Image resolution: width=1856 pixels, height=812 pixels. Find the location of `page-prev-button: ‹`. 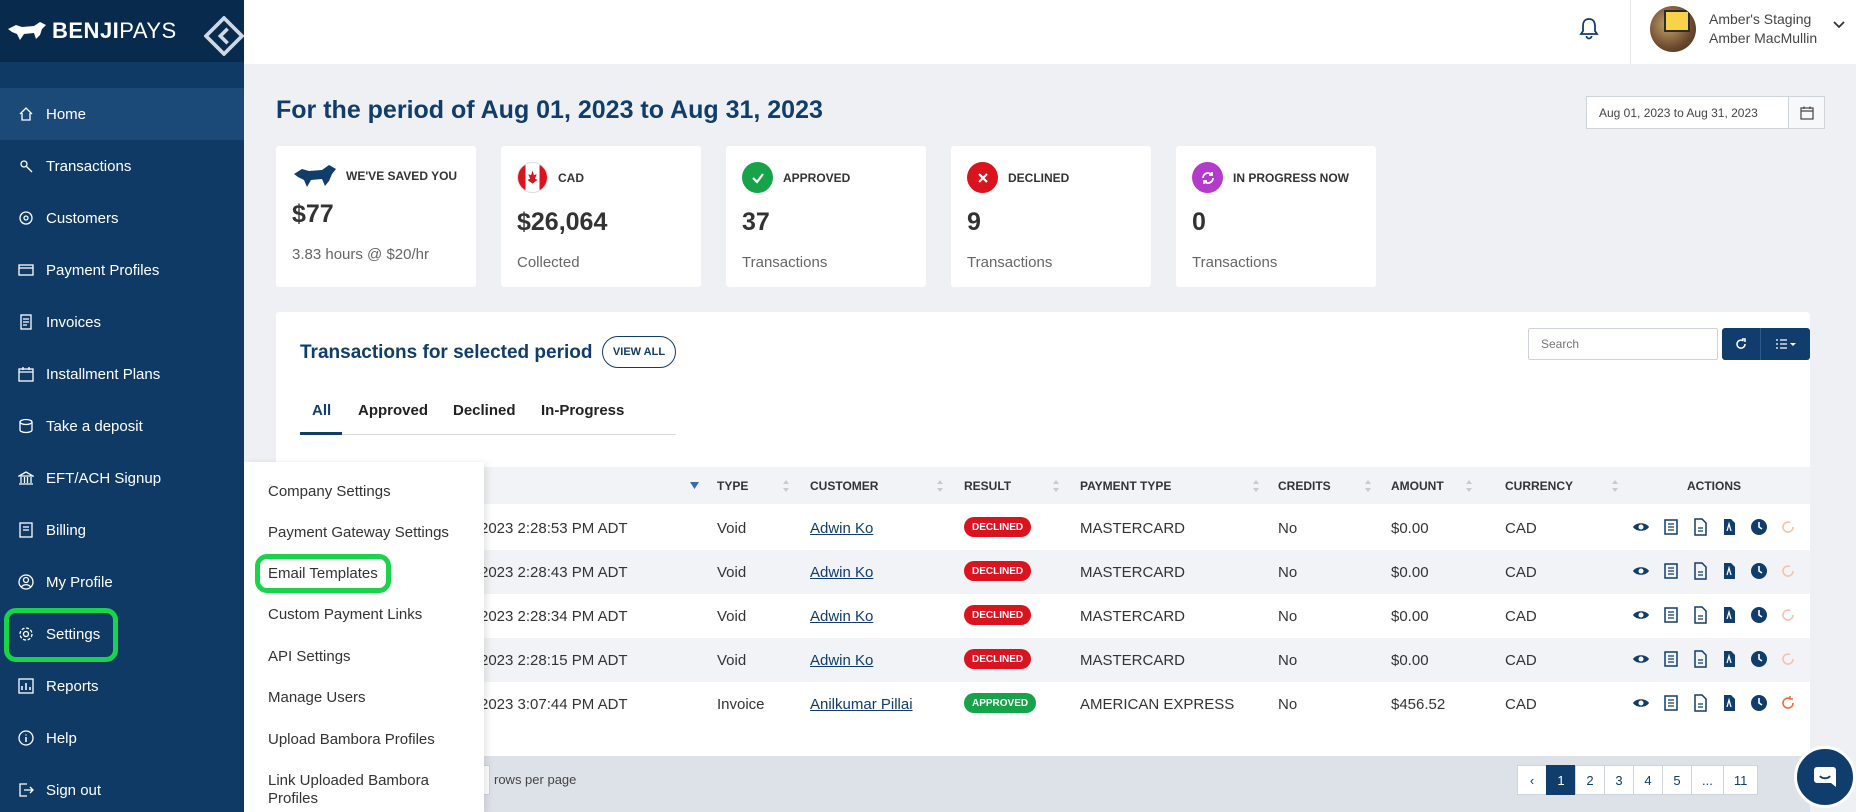

page-prev-button: ‹ is located at coordinates (1532, 780).